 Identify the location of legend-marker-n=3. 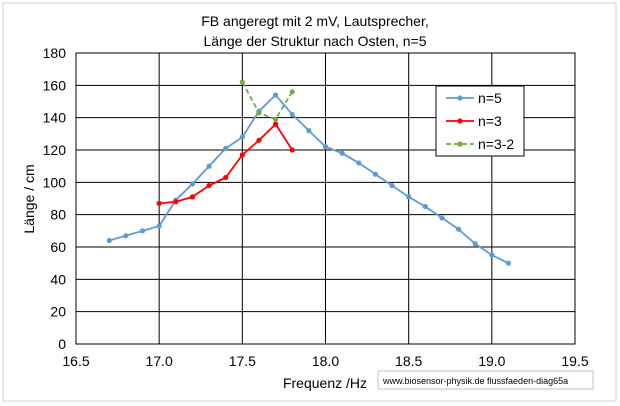
(460, 121).